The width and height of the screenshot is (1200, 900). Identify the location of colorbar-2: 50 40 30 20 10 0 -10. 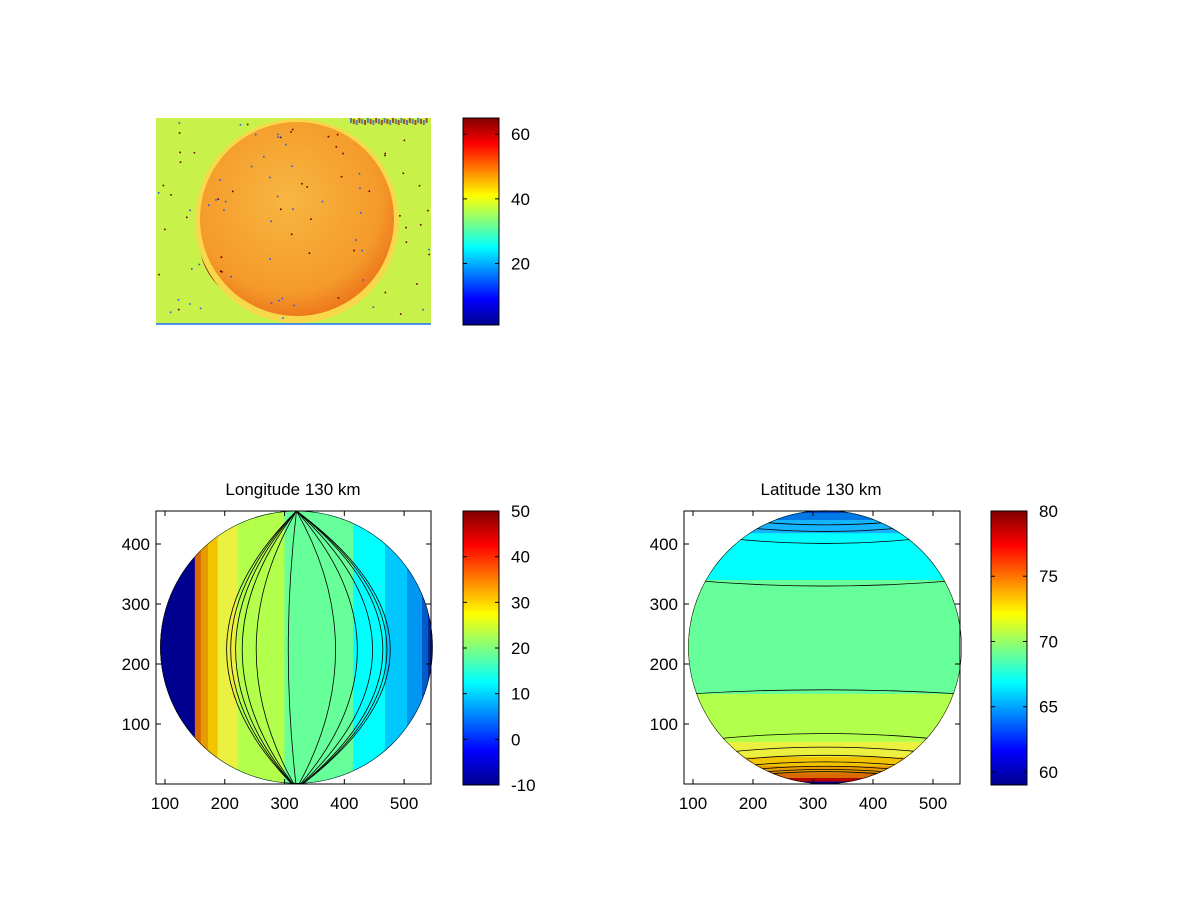
(499, 648).